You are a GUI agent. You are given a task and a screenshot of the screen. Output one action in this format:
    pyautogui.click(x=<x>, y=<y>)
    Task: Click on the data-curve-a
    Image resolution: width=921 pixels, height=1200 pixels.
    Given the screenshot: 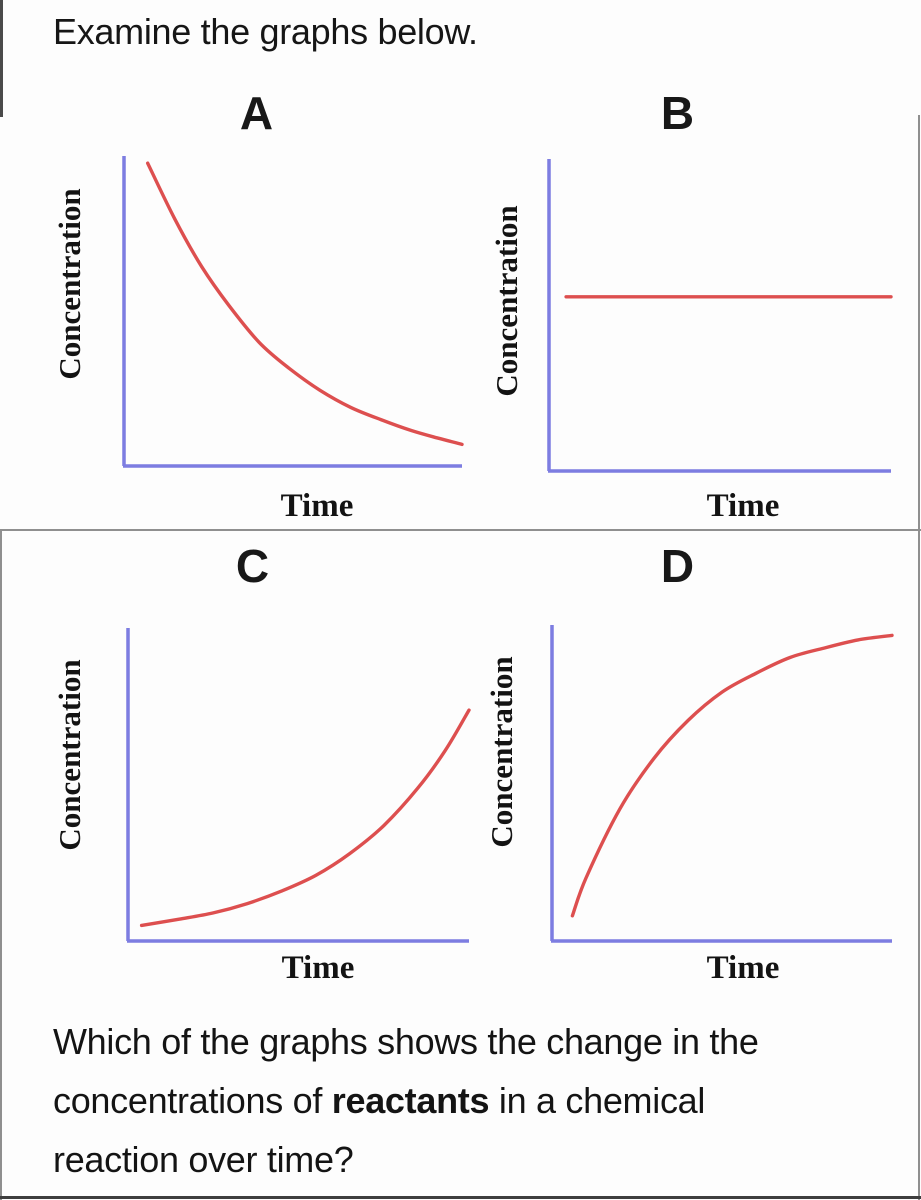 What is the action you would take?
    pyautogui.click(x=305, y=304)
    